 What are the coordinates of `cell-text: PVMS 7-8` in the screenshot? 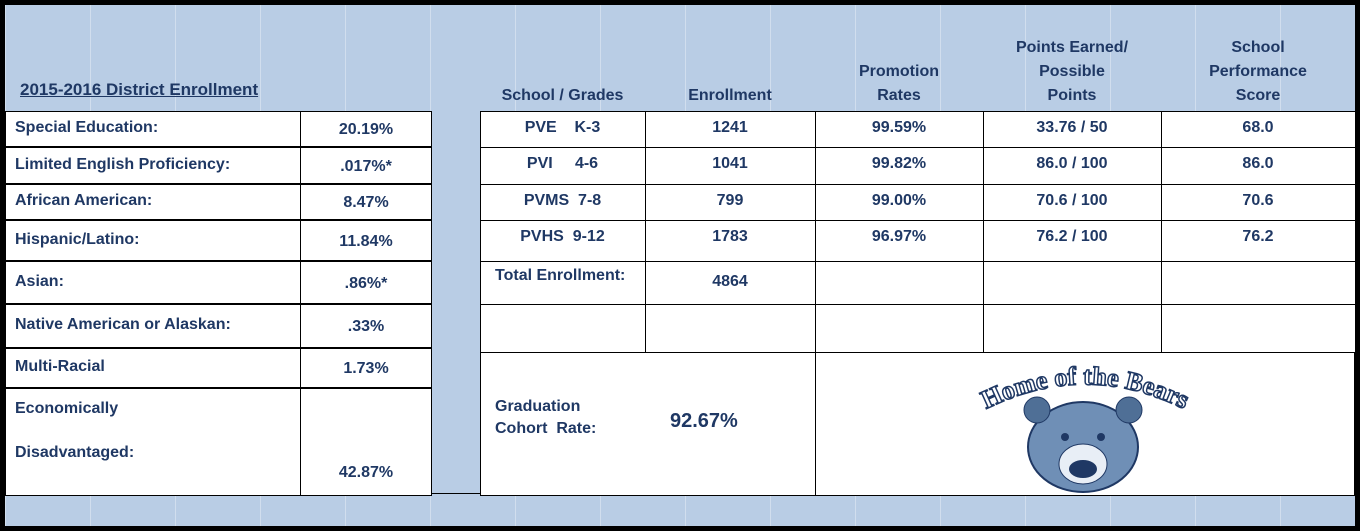 It's located at (562, 200).